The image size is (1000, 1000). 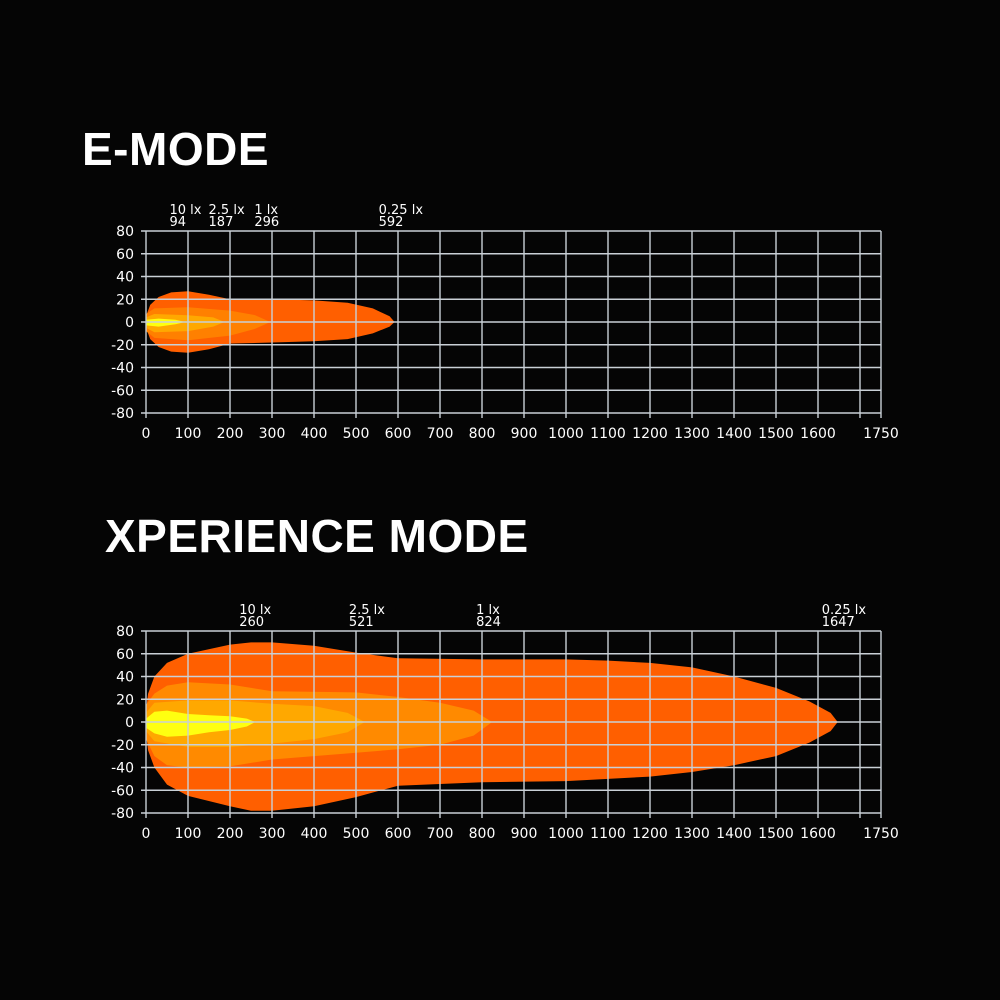 I want to click on reach-label: 260, so click(x=251, y=622).